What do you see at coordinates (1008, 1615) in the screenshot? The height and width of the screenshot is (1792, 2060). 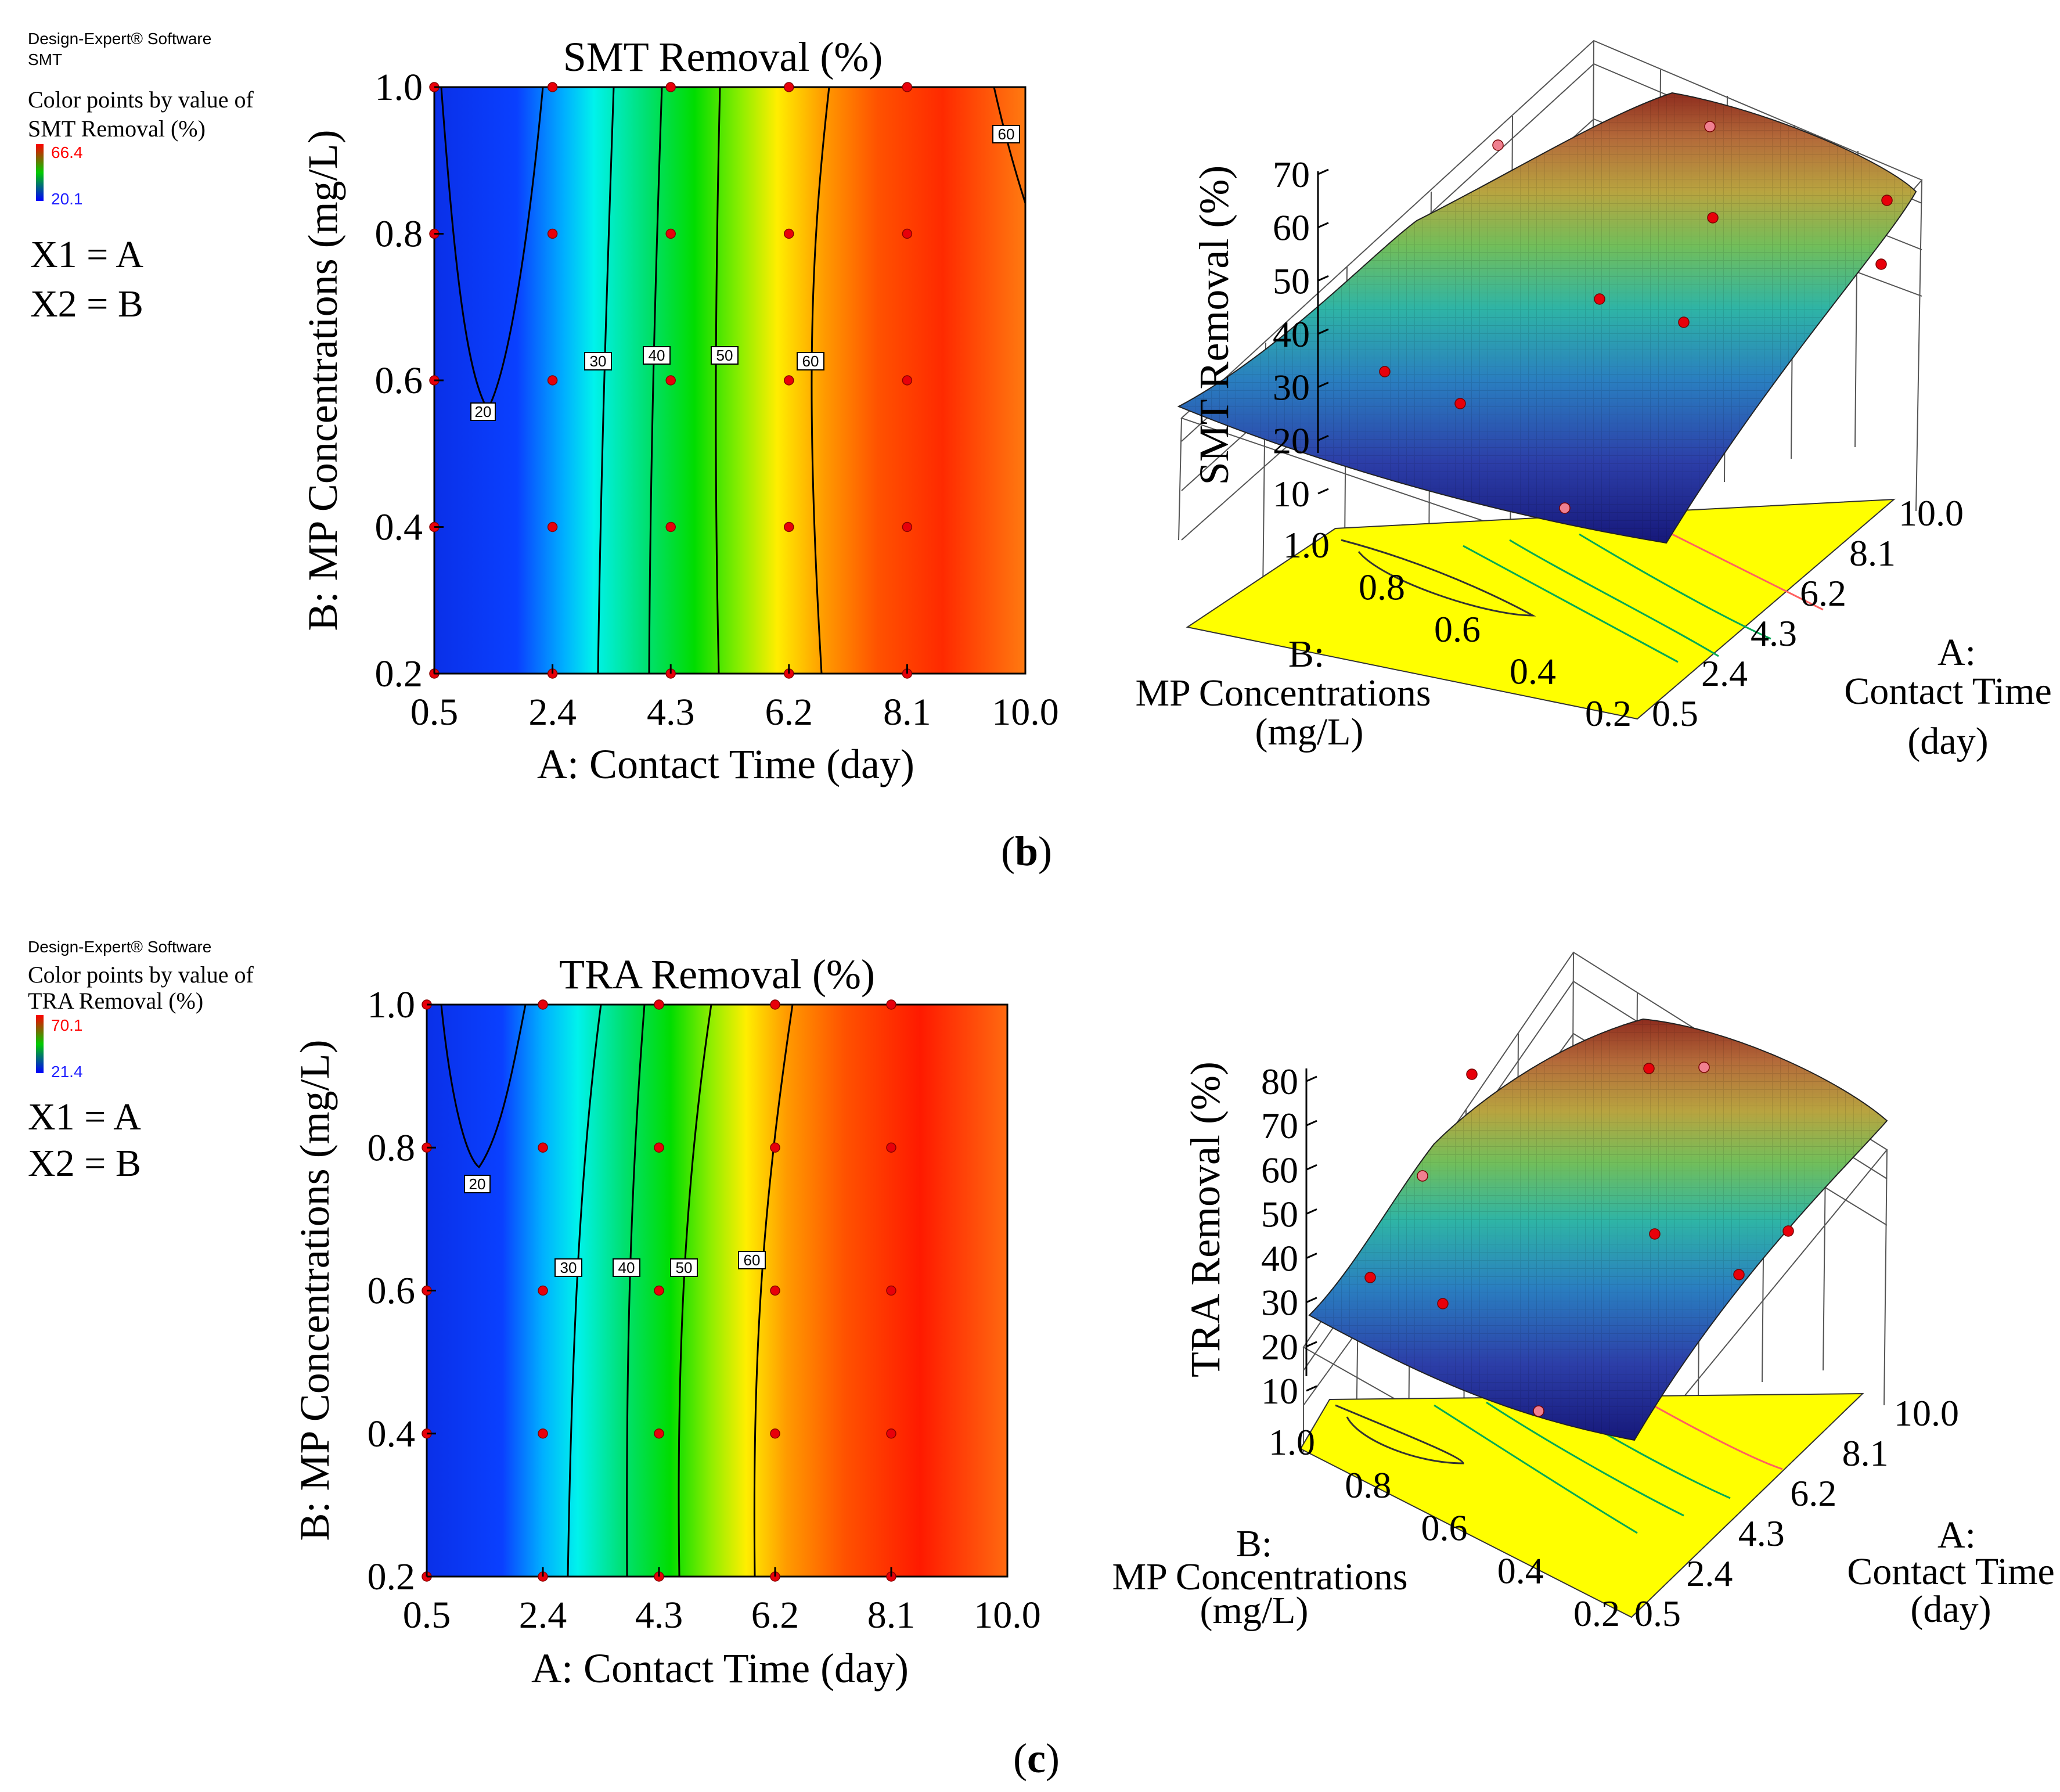 I see `x-tick-label: 10.0` at bounding box center [1008, 1615].